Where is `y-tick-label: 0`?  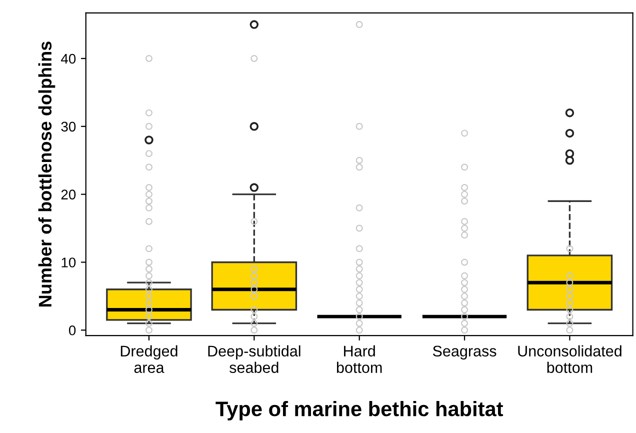
y-tick-label: 0 is located at coordinates (72, 330).